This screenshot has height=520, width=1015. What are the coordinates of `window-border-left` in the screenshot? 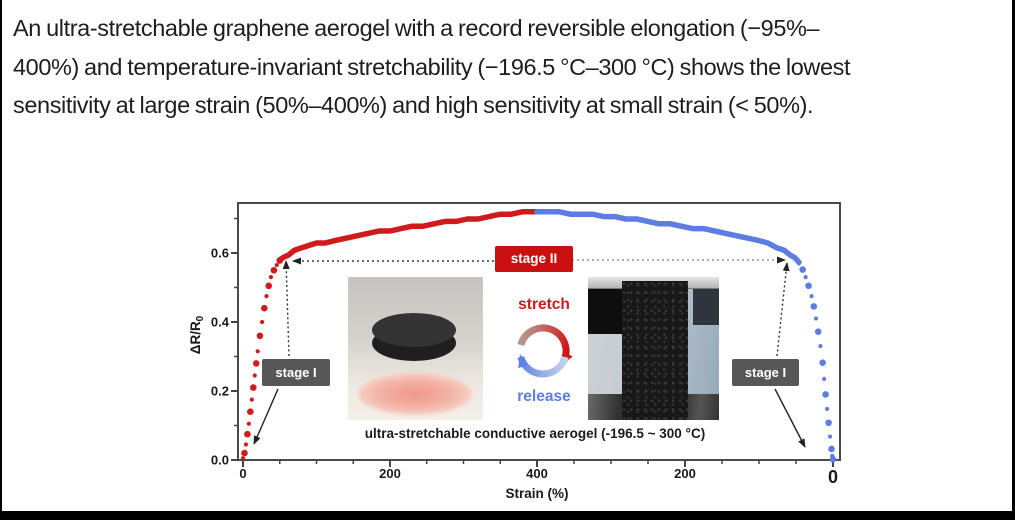 It's located at (1, 260).